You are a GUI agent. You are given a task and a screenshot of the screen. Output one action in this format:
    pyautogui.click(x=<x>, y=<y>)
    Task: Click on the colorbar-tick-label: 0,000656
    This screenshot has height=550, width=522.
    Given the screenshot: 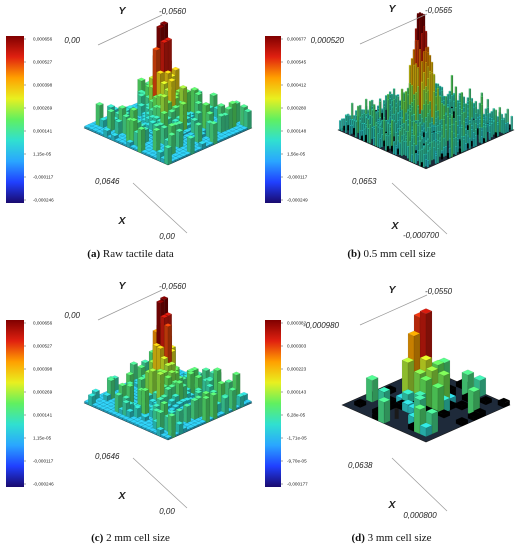 What is the action you would take?
    pyautogui.click(x=43, y=39)
    